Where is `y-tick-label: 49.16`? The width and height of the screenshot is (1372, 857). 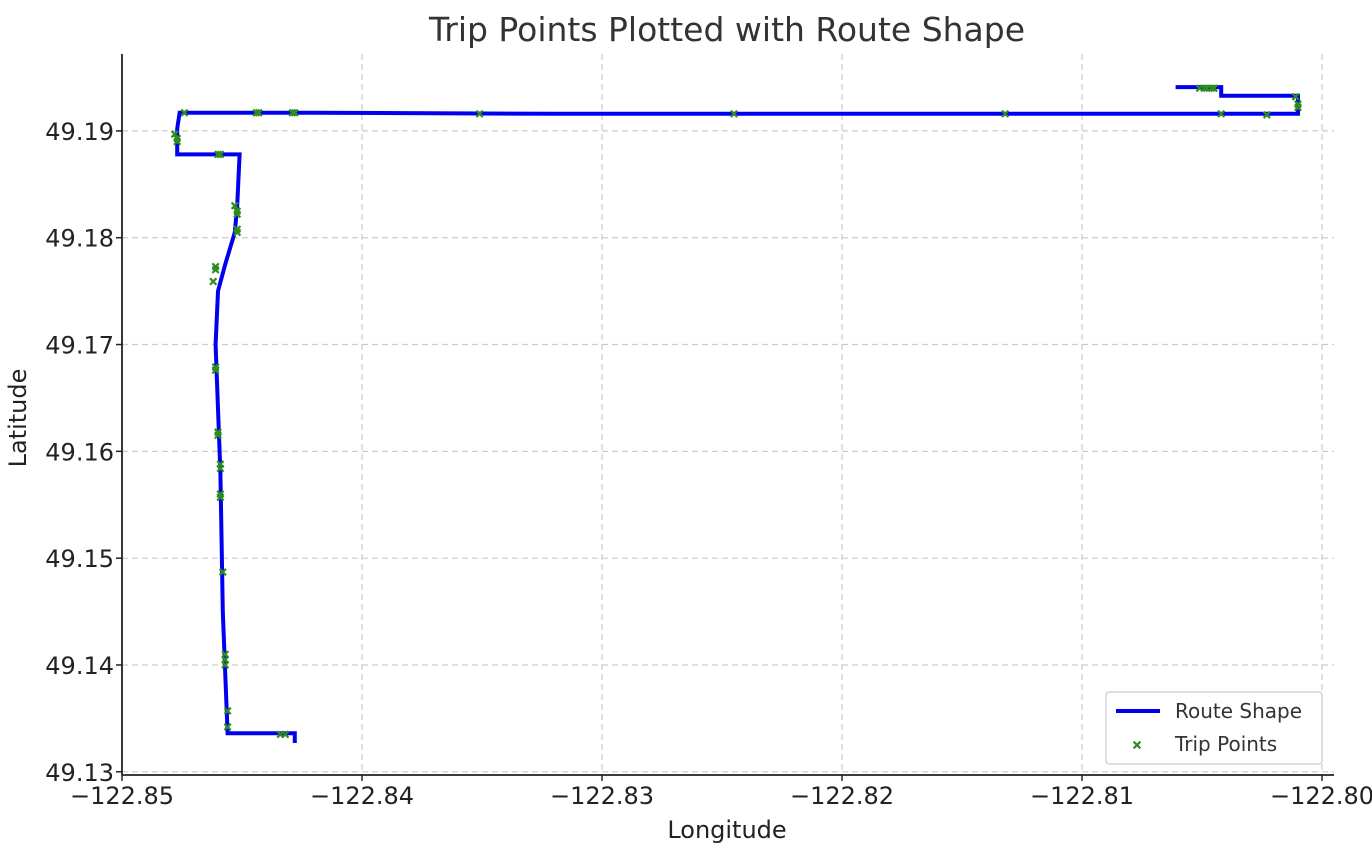
y-tick-label: 49.16 is located at coordinates (79, 452).